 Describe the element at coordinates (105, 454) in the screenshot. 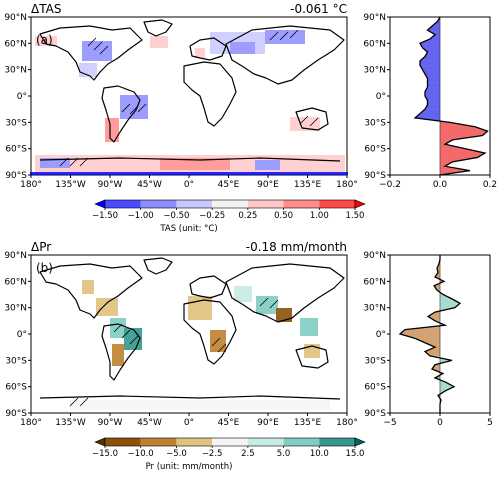

I see `colorbar-tick-label: −15.0` at that location.